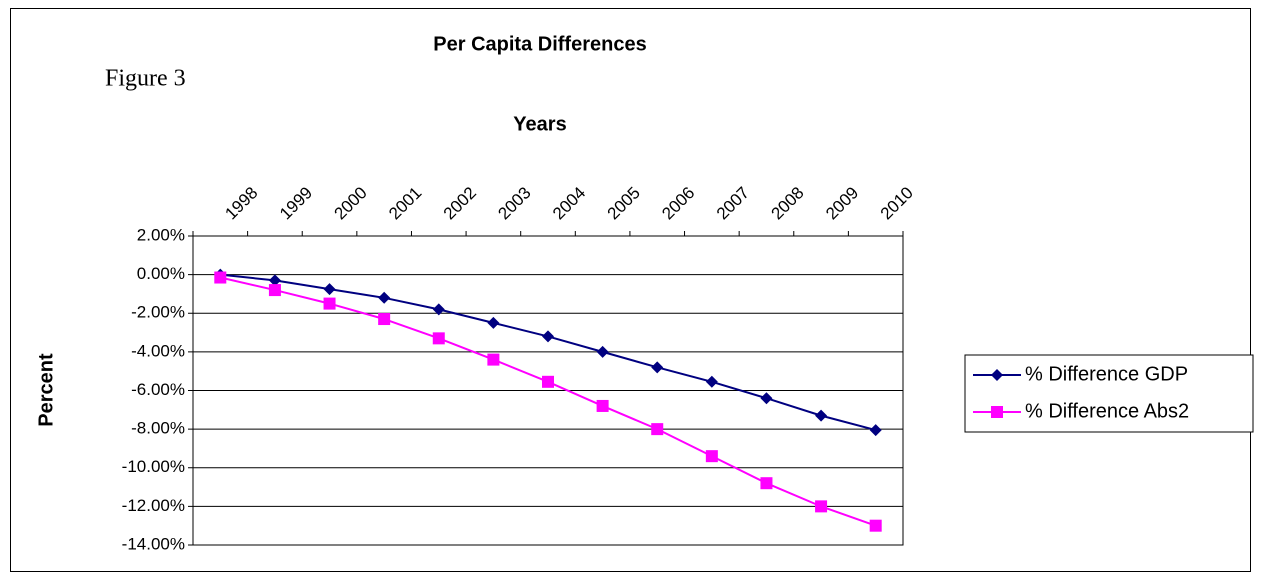 The image size is (1261, 581). What do you see at coordinates (161, 234) in the screenshot?
I see `y-tick-label: 2.00%` at bounding box center [161, 234].